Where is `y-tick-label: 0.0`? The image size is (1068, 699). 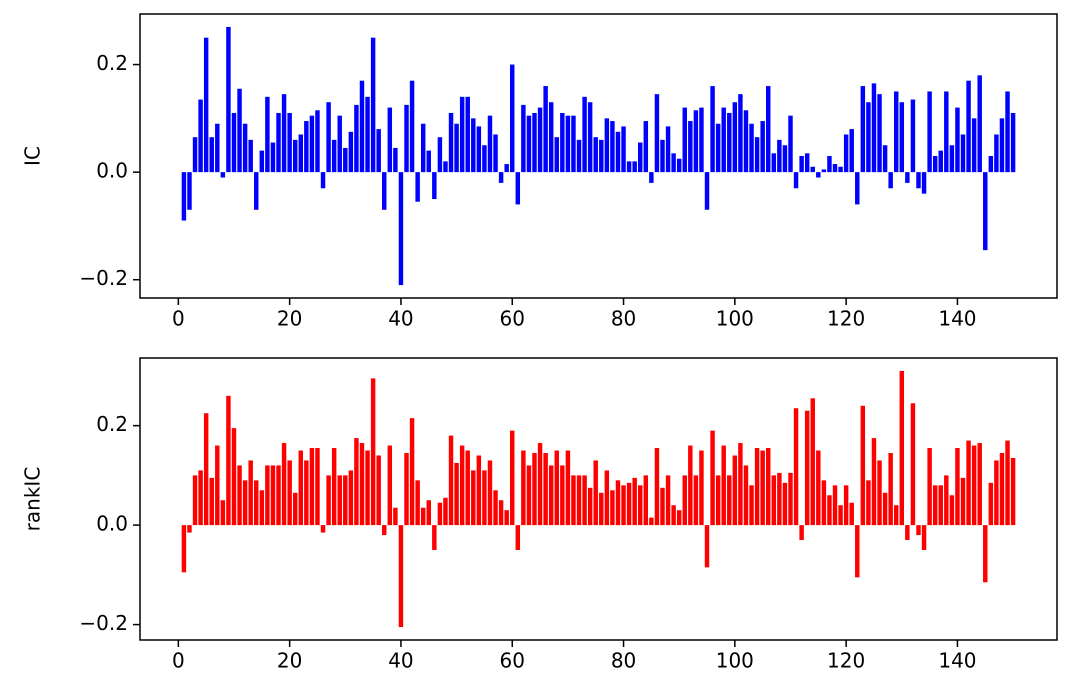 y-tick-label: 0.0 is located at coordinates (112, 171).